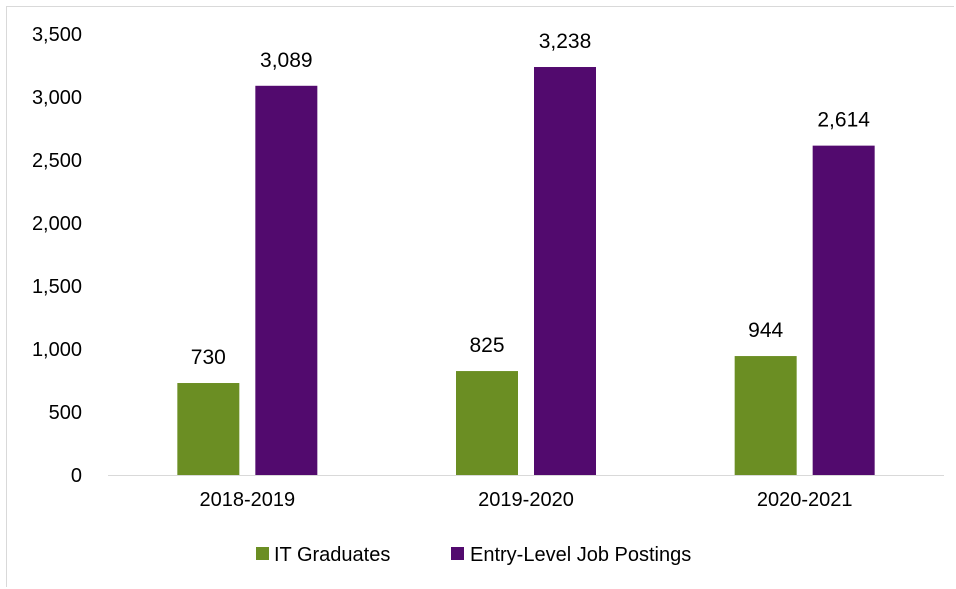  I want to click on legend-label: IT Graduates, so click(332, 555).